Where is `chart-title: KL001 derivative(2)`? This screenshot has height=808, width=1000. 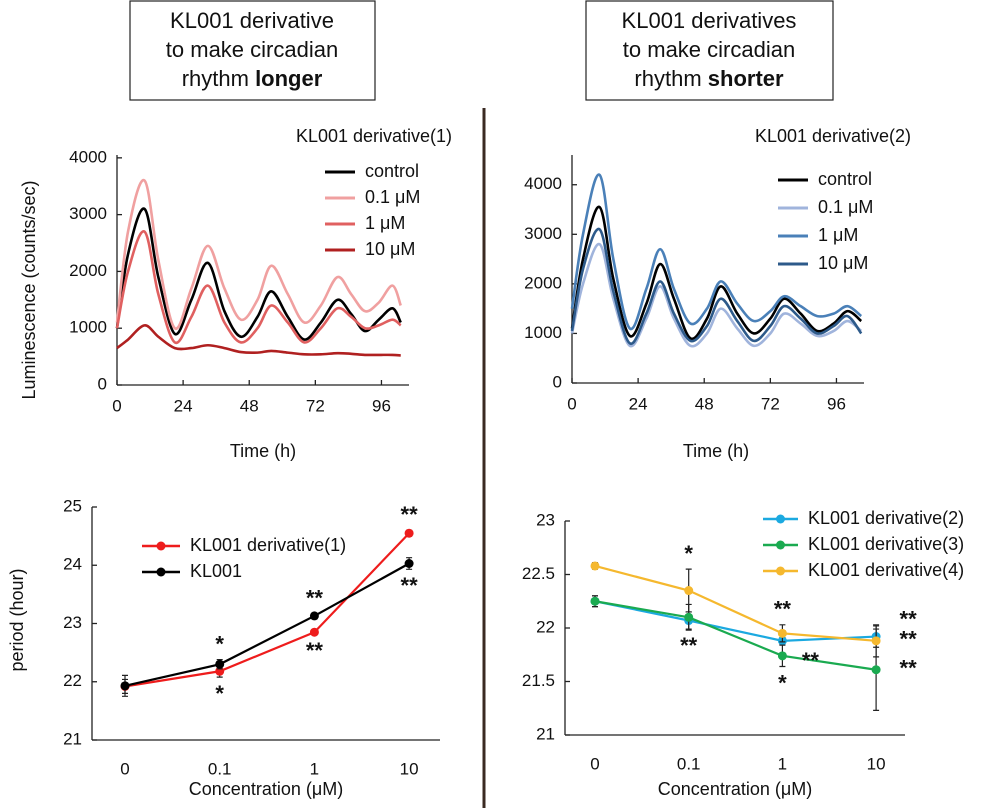
chart-title: KL001 derivative(2) is located at coordinates (833, 136).